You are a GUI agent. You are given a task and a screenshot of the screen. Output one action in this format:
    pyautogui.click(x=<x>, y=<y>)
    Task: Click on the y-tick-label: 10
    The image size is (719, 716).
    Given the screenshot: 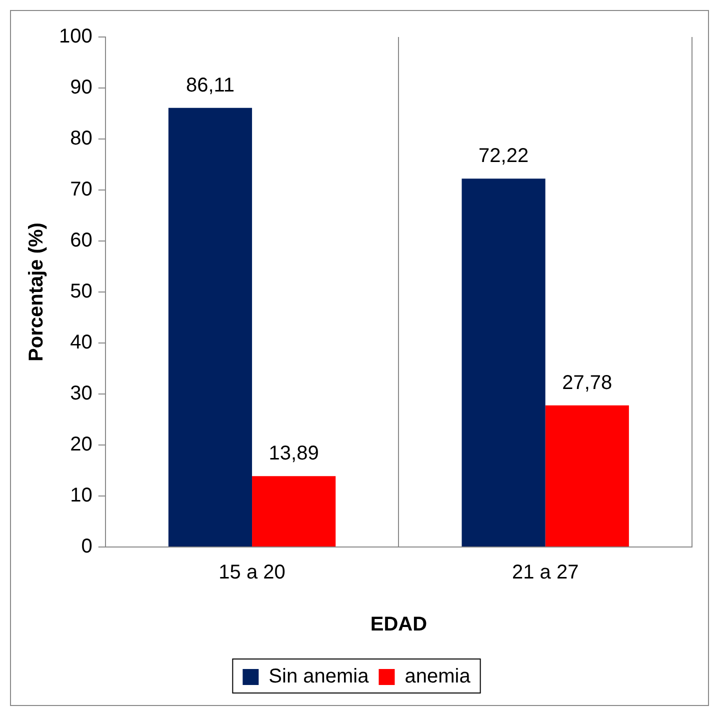 What is the action you would take?
    pyautogui.click(x=81, y=495)
    